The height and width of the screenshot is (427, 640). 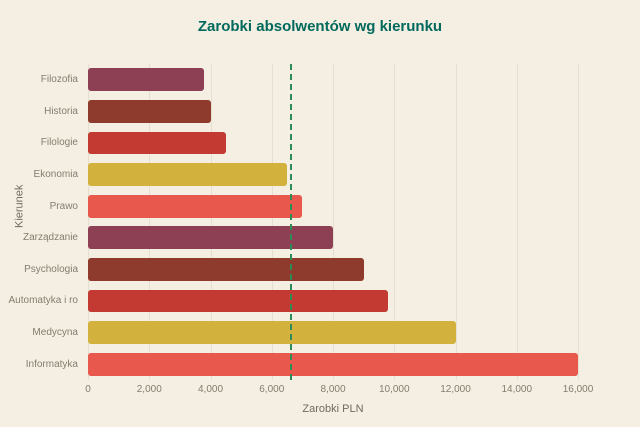 I want to click on x-tick-label: 0, so click(x=88, y=389).